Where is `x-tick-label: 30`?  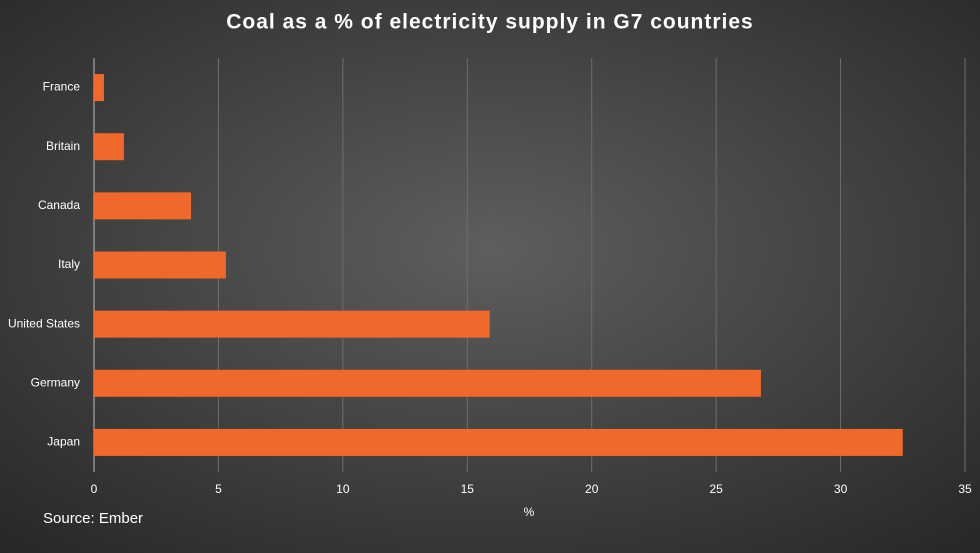
x-tick-label: 30 is located at coordinates (841, 489).